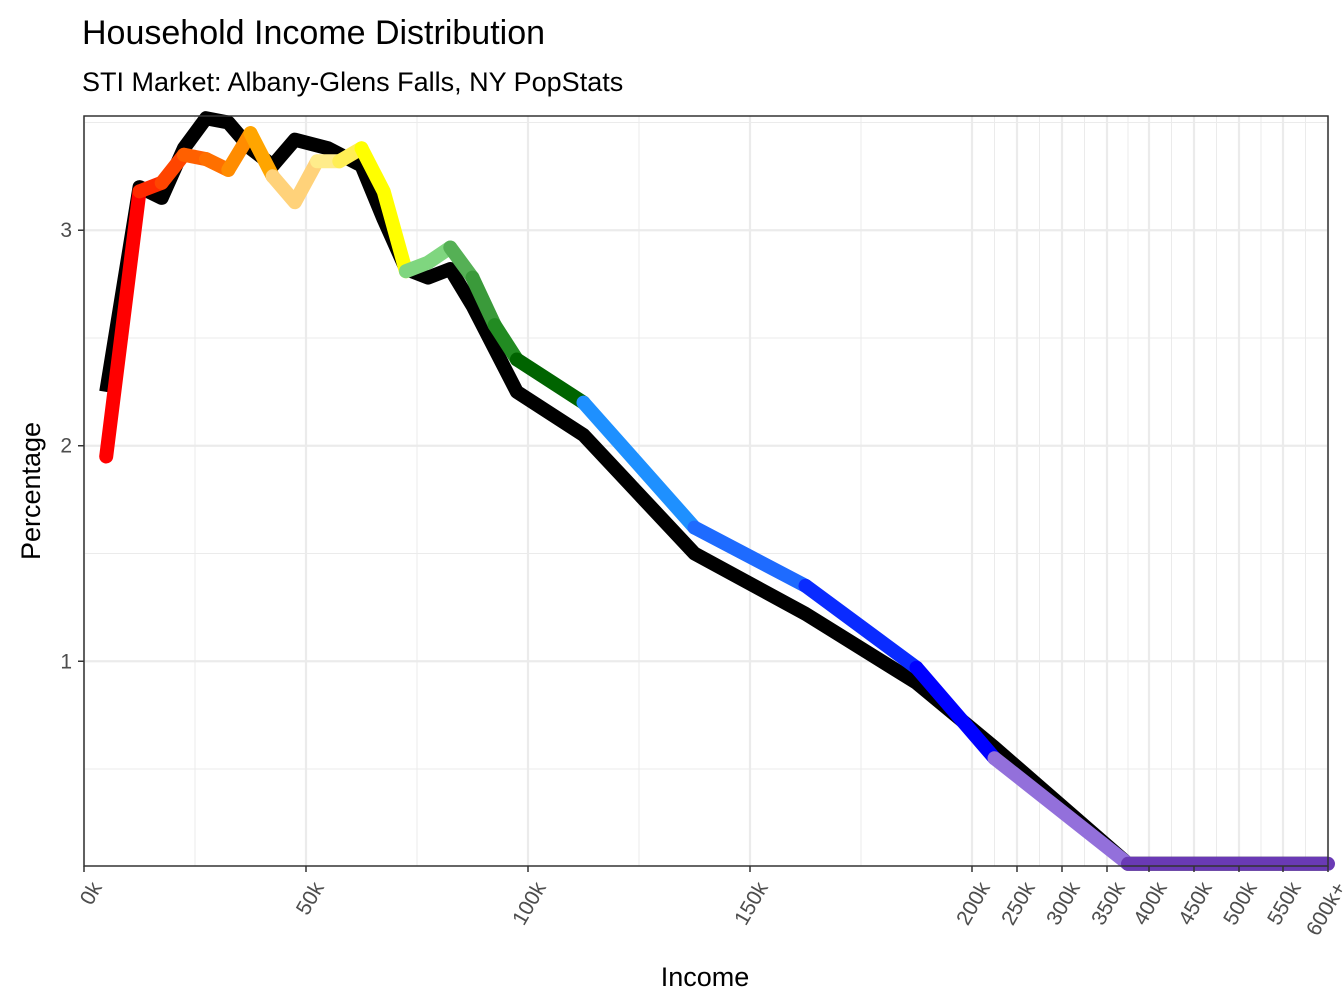 Image resolution: width=1344 pixels, height=1008 pixels. I want to click on y-tick-label: 3, so click(66, 230).